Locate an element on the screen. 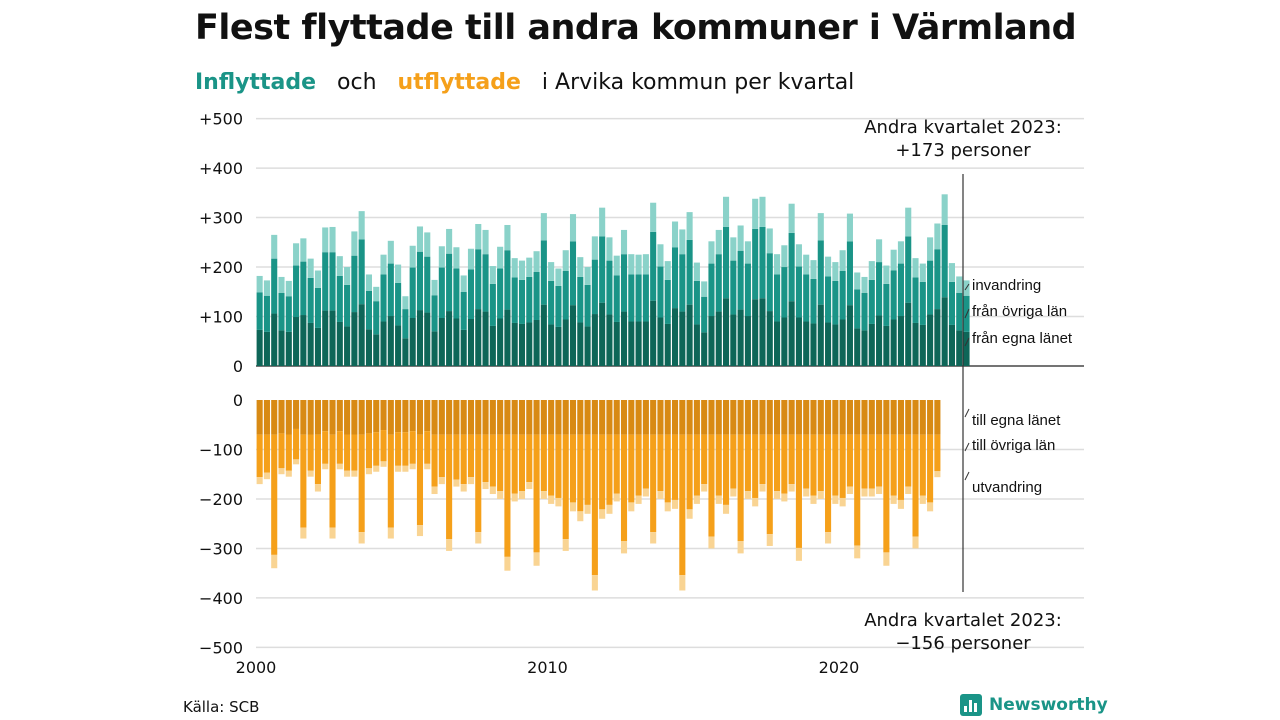  legend-leader is located at coordinates (967, 447).